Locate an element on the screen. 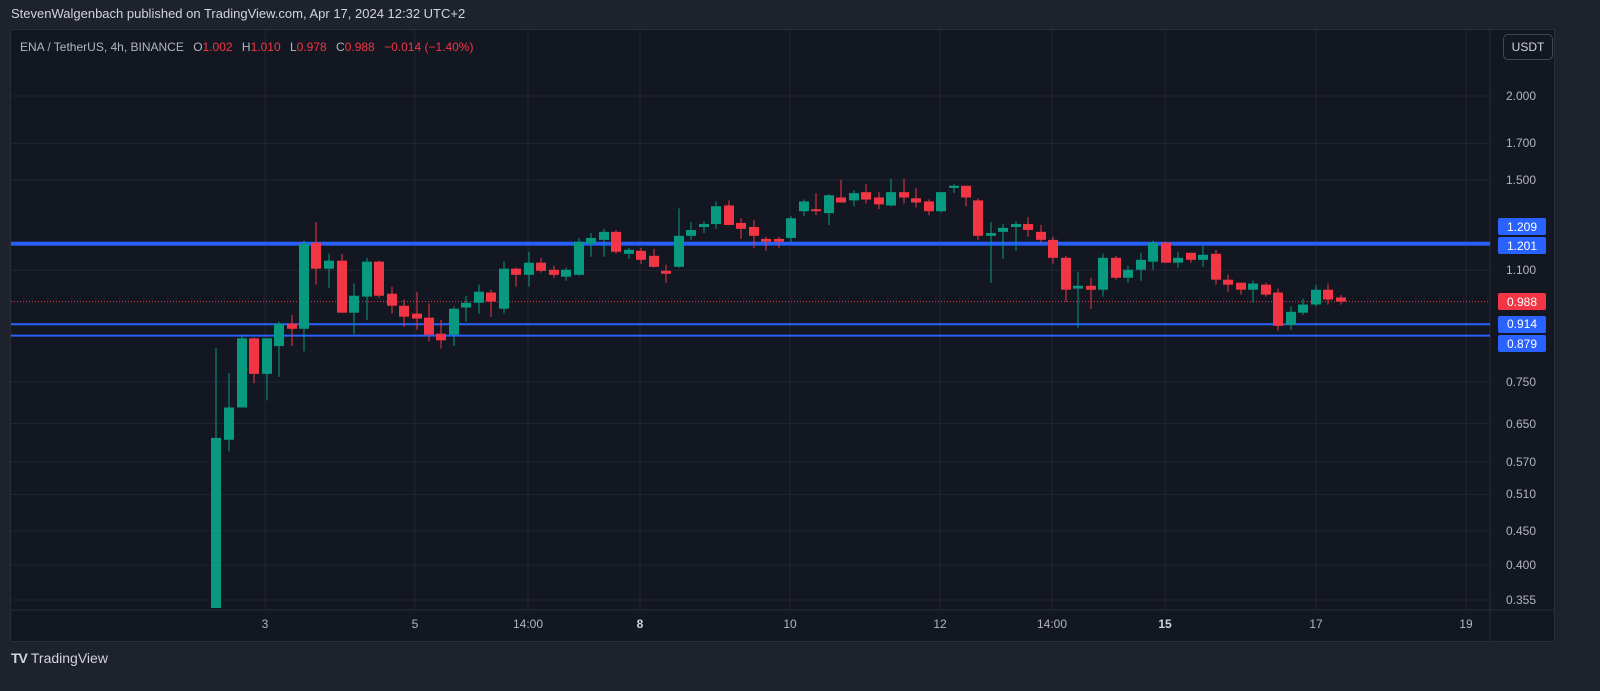 This screenshot has height=691, width=1600. price-tick-label: 2.000 is located at coordinates (1521, 96).